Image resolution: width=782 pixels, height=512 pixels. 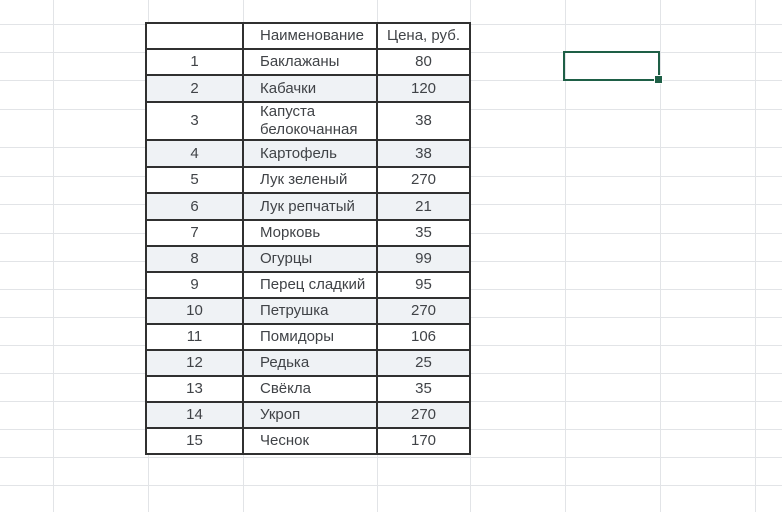 What do you see at coordinates (194, 285) in the screenshot?
I see `row-number-cell: 9` at bounding box center [194, 285].